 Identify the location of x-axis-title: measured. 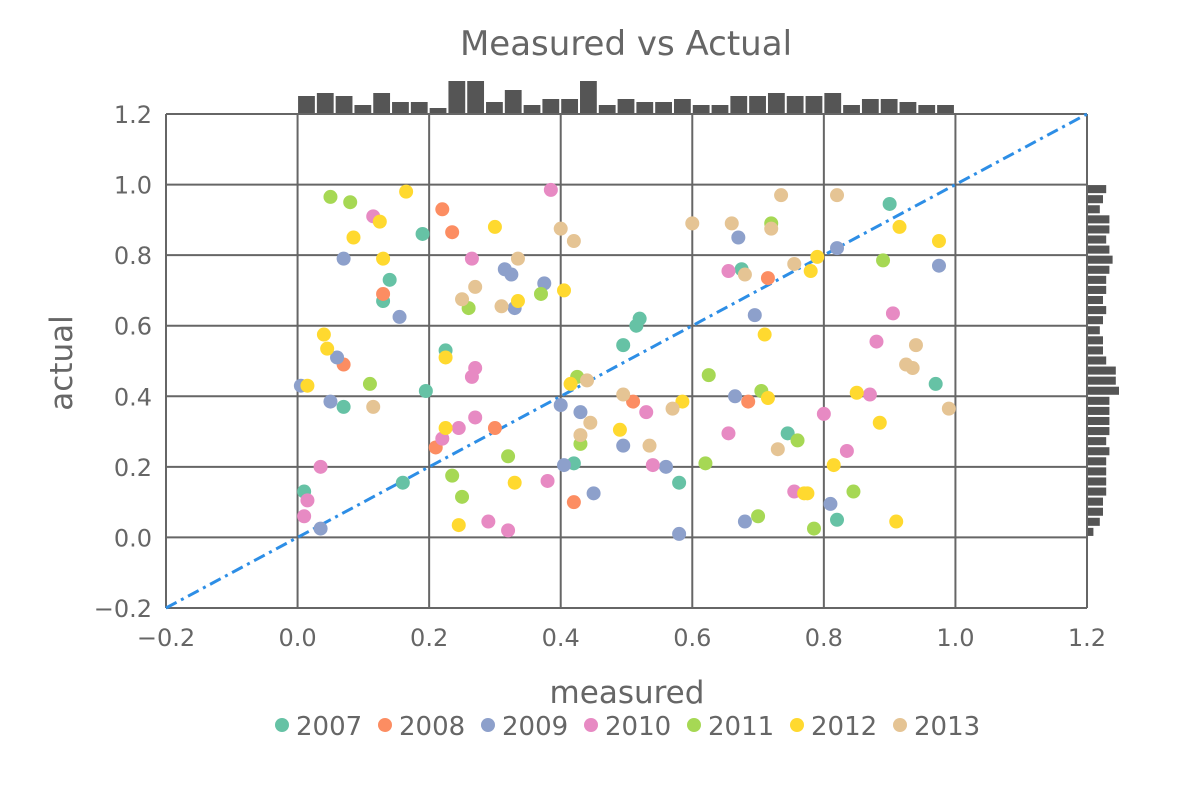
(627, 693).